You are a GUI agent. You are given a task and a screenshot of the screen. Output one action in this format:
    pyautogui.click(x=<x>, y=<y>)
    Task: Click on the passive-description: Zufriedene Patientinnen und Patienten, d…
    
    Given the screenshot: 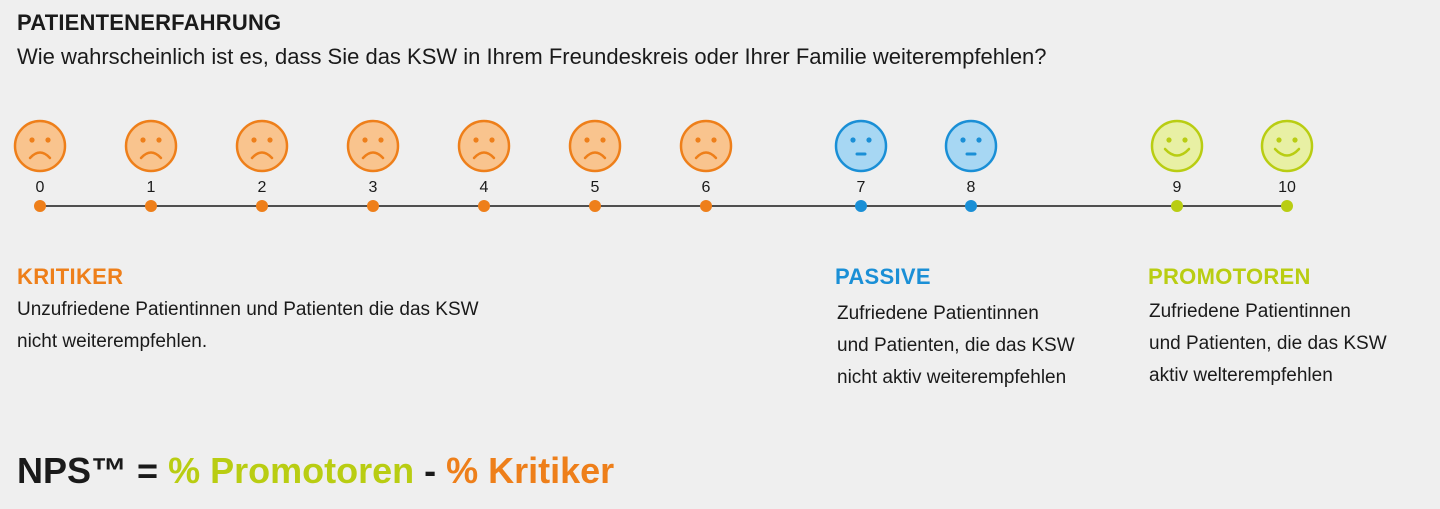 What is the action you would take?
    pyautogui.click(x=986, y=346)
    